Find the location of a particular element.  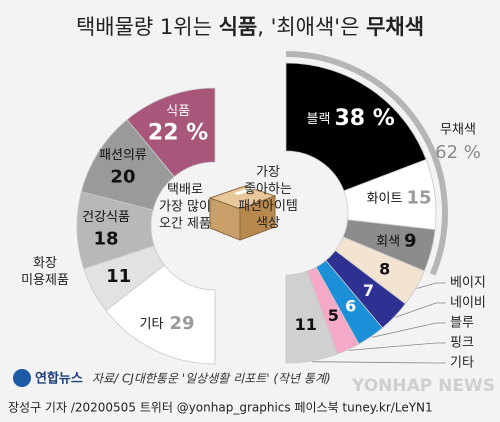

center-text: 택배로 가장 많이 오간 제품 is located at coordinates (185, 207).